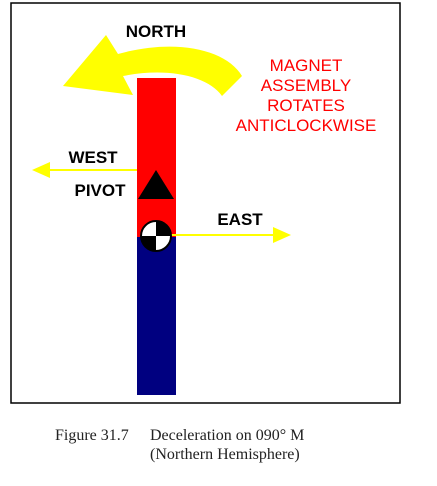  What do you see at coordinates (306, 105) in the screenshot?
I see `rotation-note-line: ROTATES` at bounding box center [306, 105].